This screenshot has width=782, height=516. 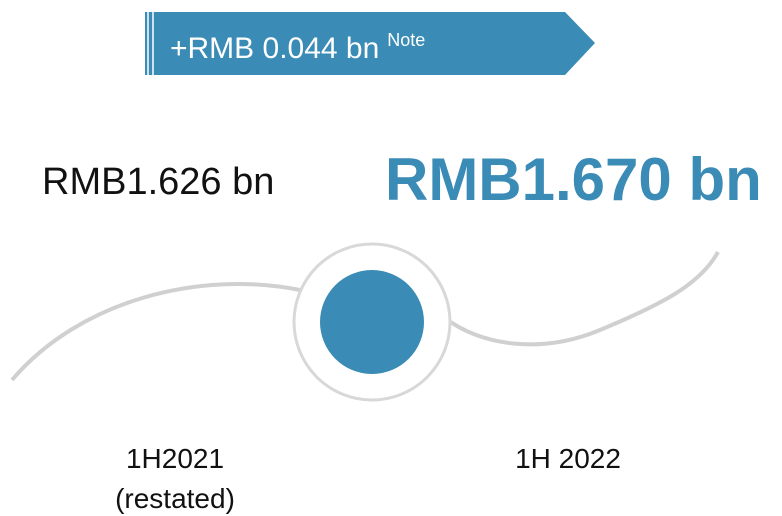 I want to click on banner-note: Note, so click(x=406, y=40).